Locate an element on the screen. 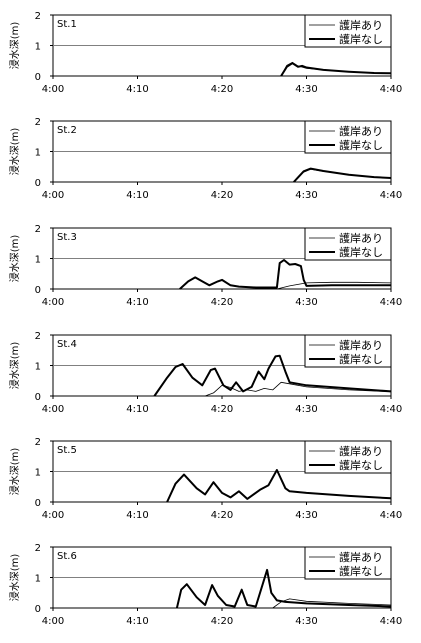  station-label: St.1 is located at coordinates (67, 24).